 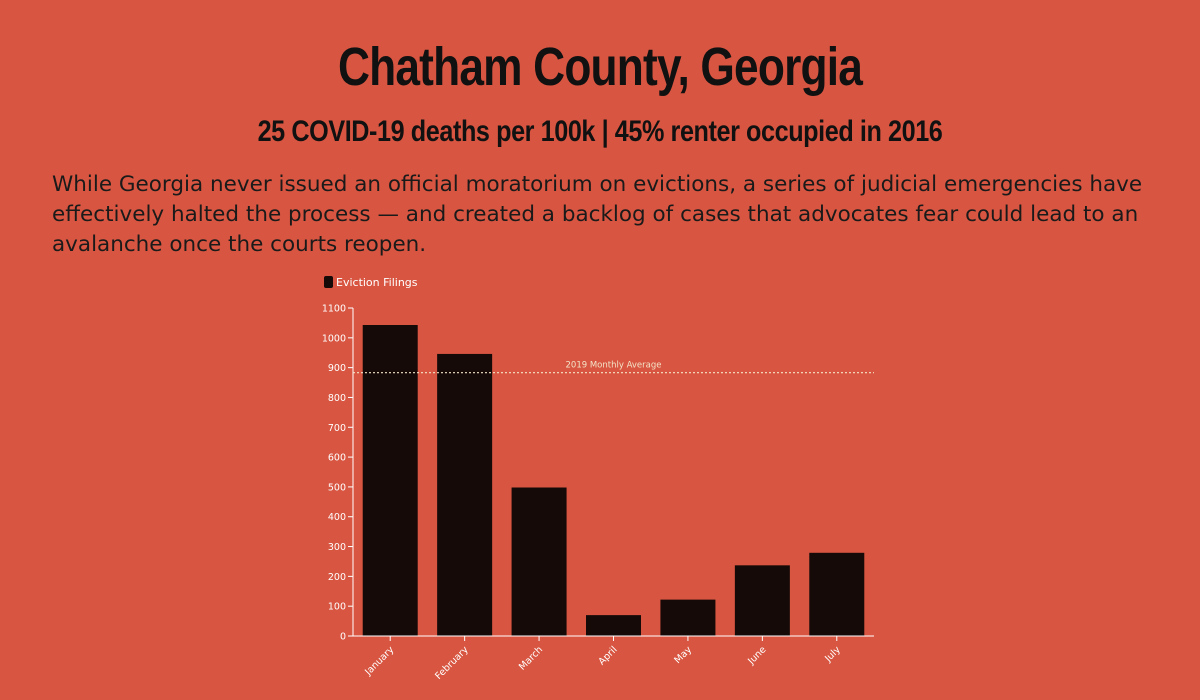 What do you see at coordinates (531, 658) in the screenshot?
I see `x-tick-label: March` at bounding box center [531, 658].